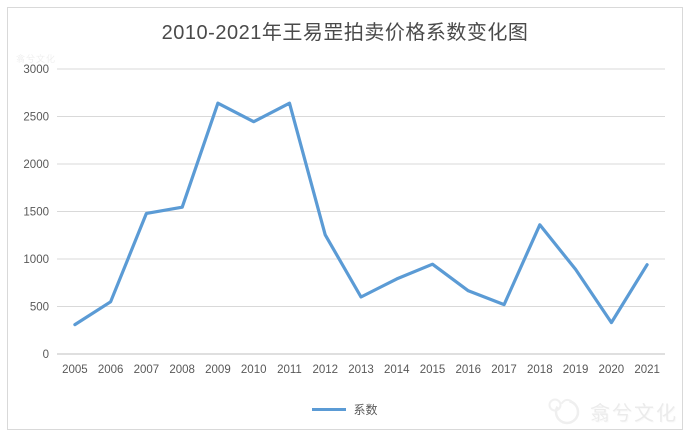  Describe the element at coordinates (36, 165) in the screenshot. I see `y-tick-label: 2000` at that location.